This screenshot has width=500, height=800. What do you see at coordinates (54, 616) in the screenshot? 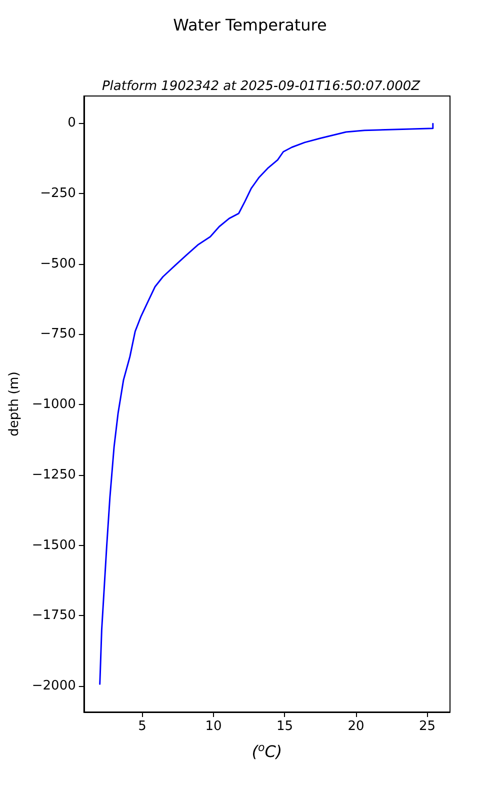
I see `y-tick-label: −1750` at bounding box center [54, 616].